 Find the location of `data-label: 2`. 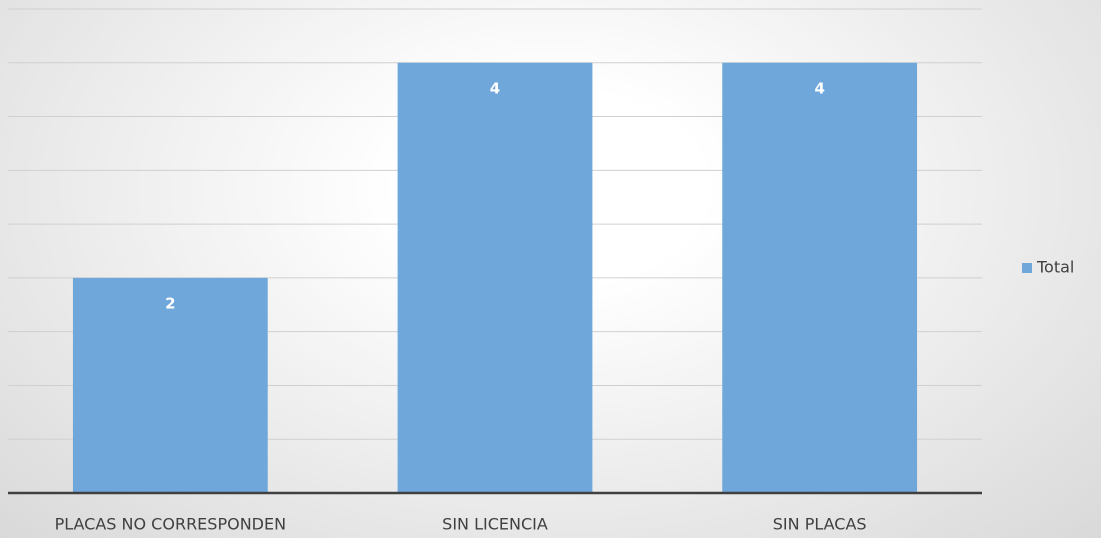

data-label: 2 is located at coordinates (170, 303).